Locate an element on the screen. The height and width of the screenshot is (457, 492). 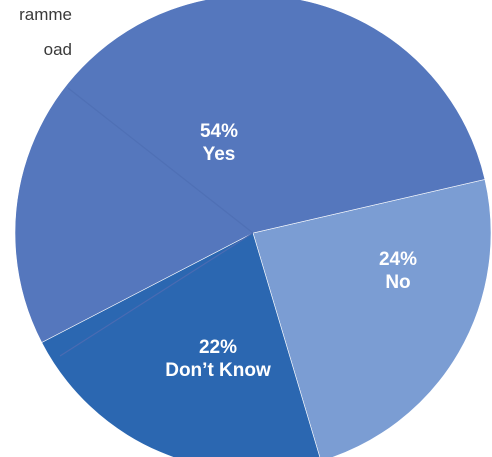
slice-percent-label: 24% is located at coordinates (398, 259).